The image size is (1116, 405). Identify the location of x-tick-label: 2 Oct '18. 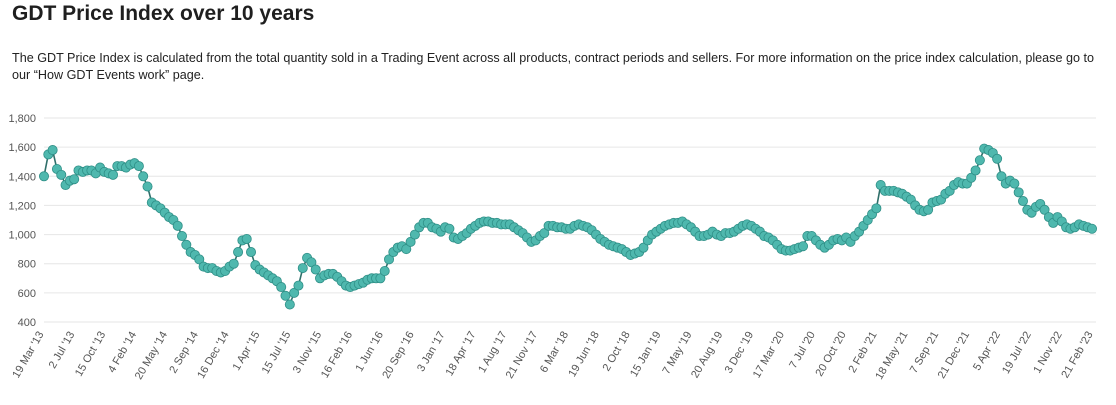
(617, 352).